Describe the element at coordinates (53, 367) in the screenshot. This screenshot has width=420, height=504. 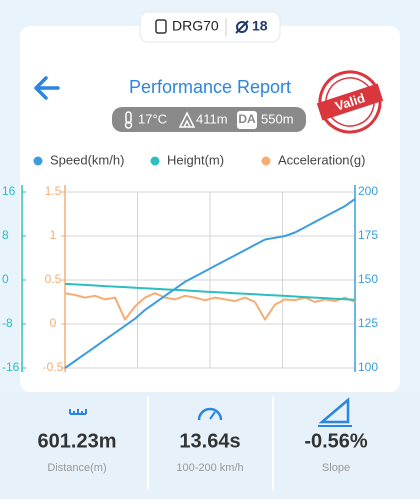
I see `acceleration-tick-label: -0.5` at that location.